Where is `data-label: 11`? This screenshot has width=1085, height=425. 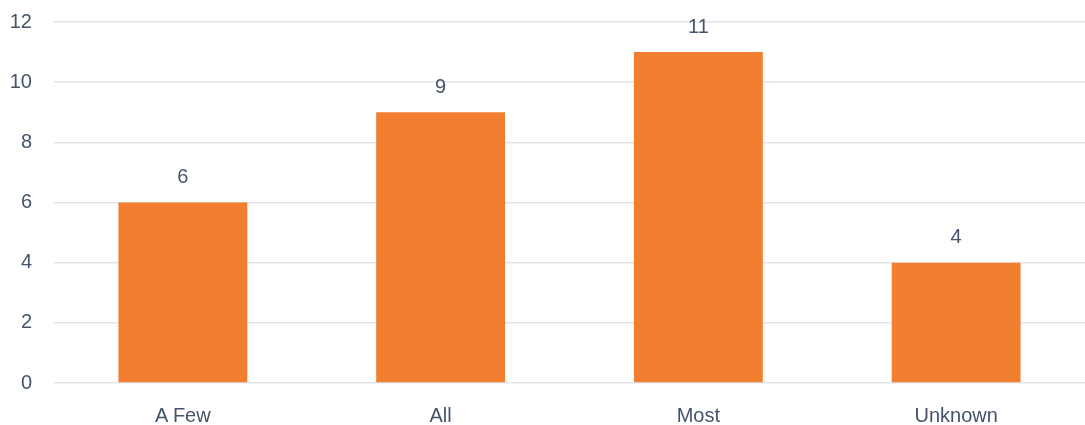
data-label: 11 is located at coordinates (698, 25).